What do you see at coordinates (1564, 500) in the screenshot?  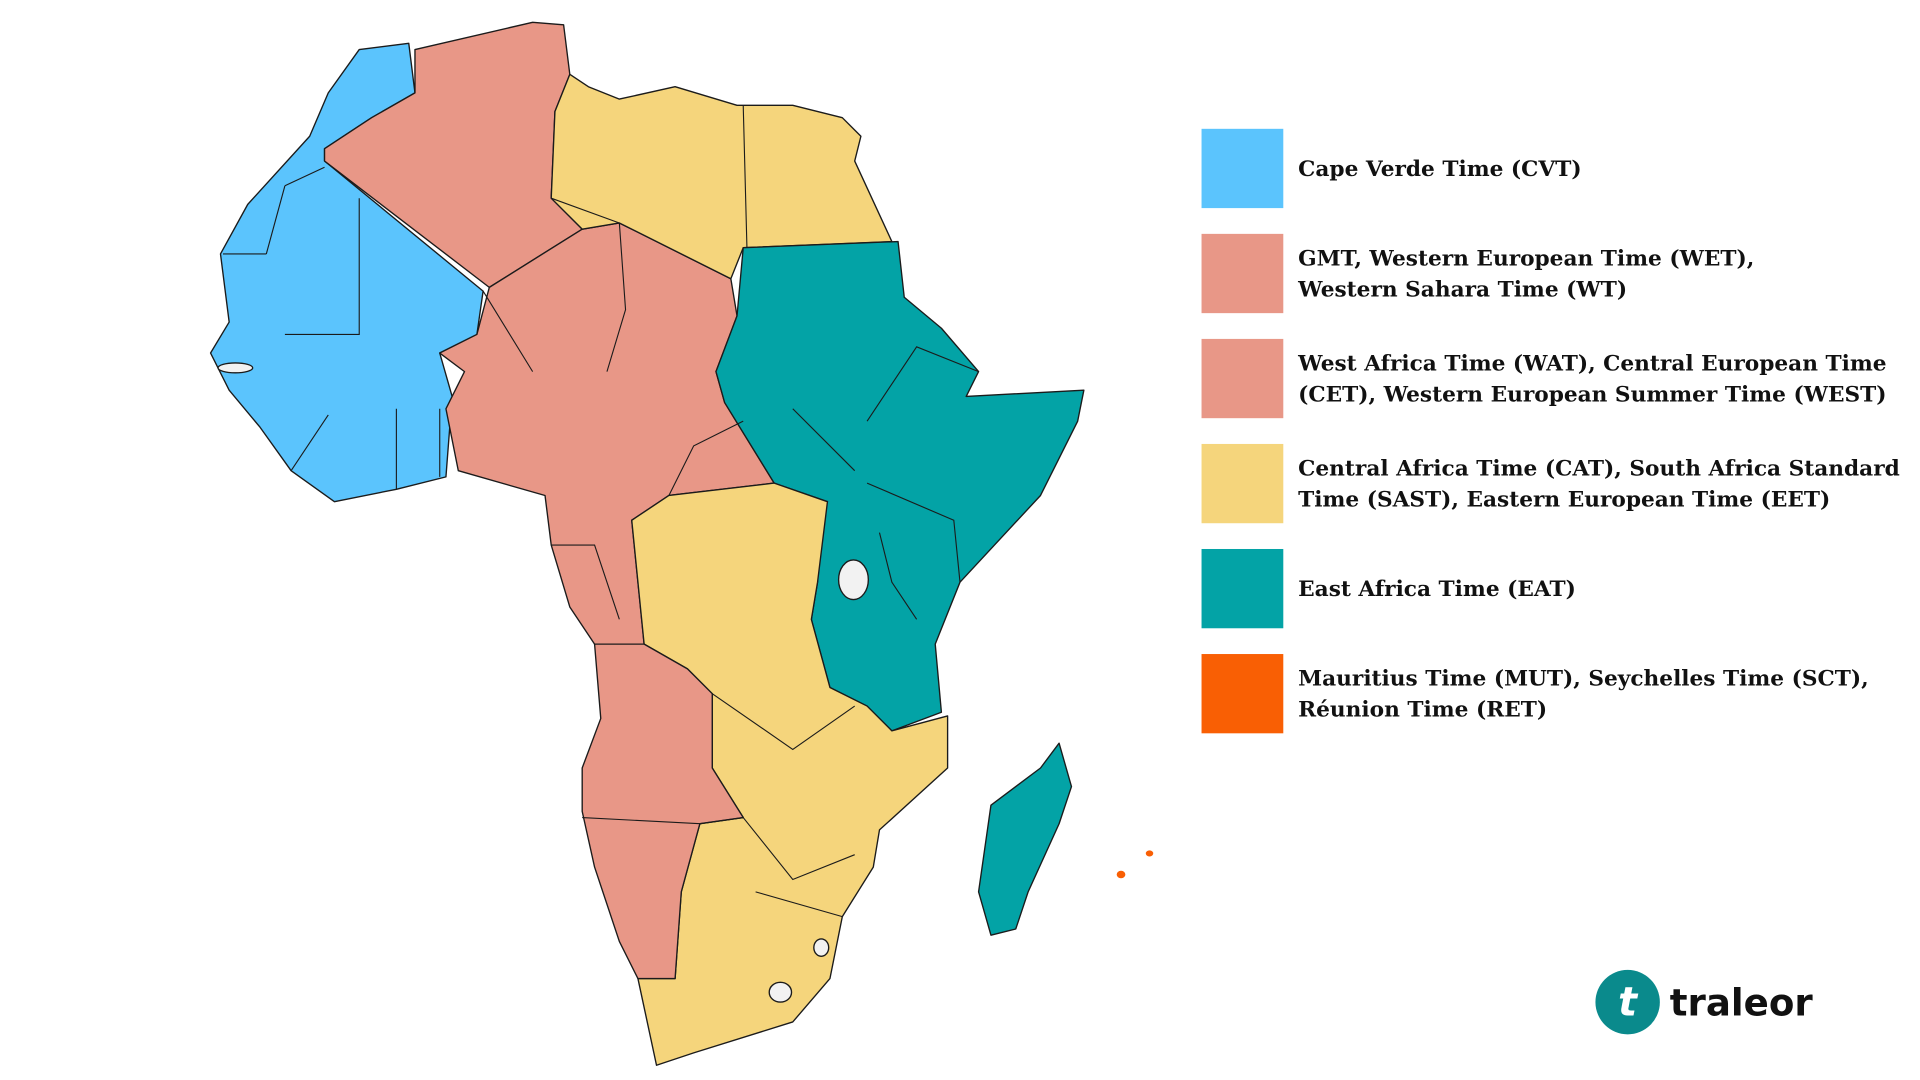 I see `legend-label: Time (SAST), Eastern European Time (EET)` at bounding box center [1564, 500].